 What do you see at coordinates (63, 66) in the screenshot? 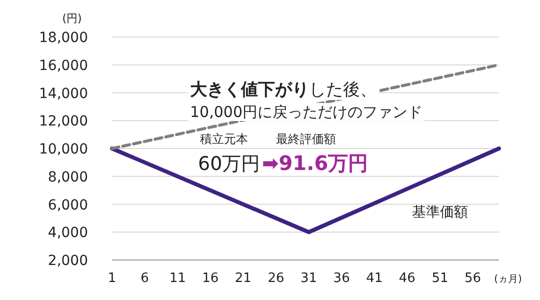
I see `y-tick-label: 16,000` at bounding box center [63, 66].